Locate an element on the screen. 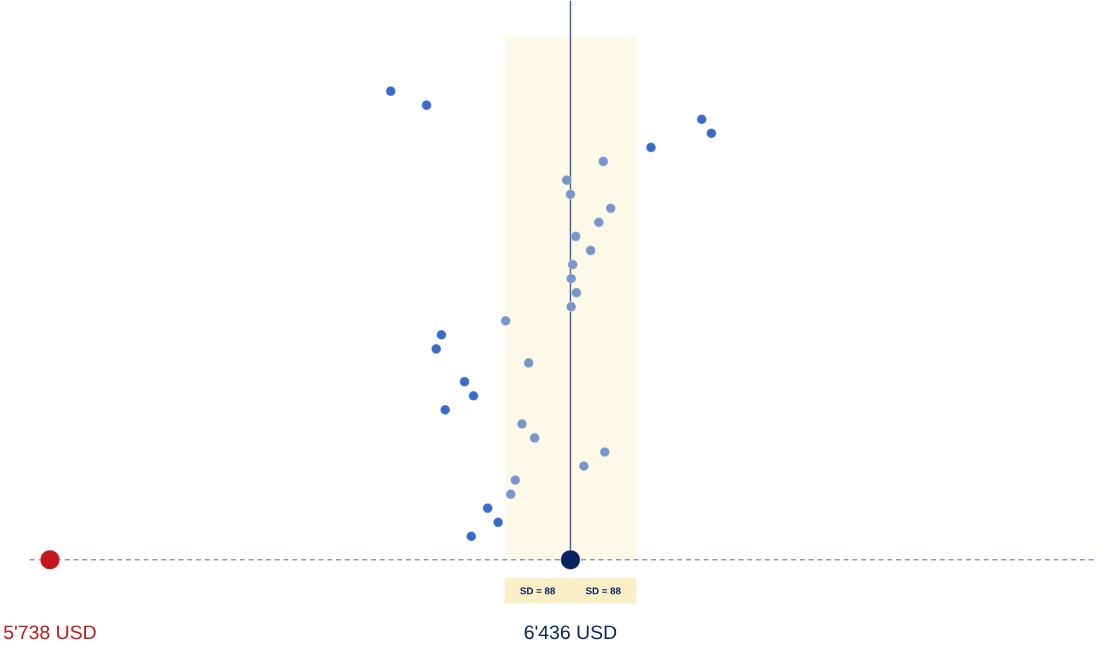 This screenshot has height=650, width=1096. x-tick-label: 6'436 USD is located at coordinates (570, 632).